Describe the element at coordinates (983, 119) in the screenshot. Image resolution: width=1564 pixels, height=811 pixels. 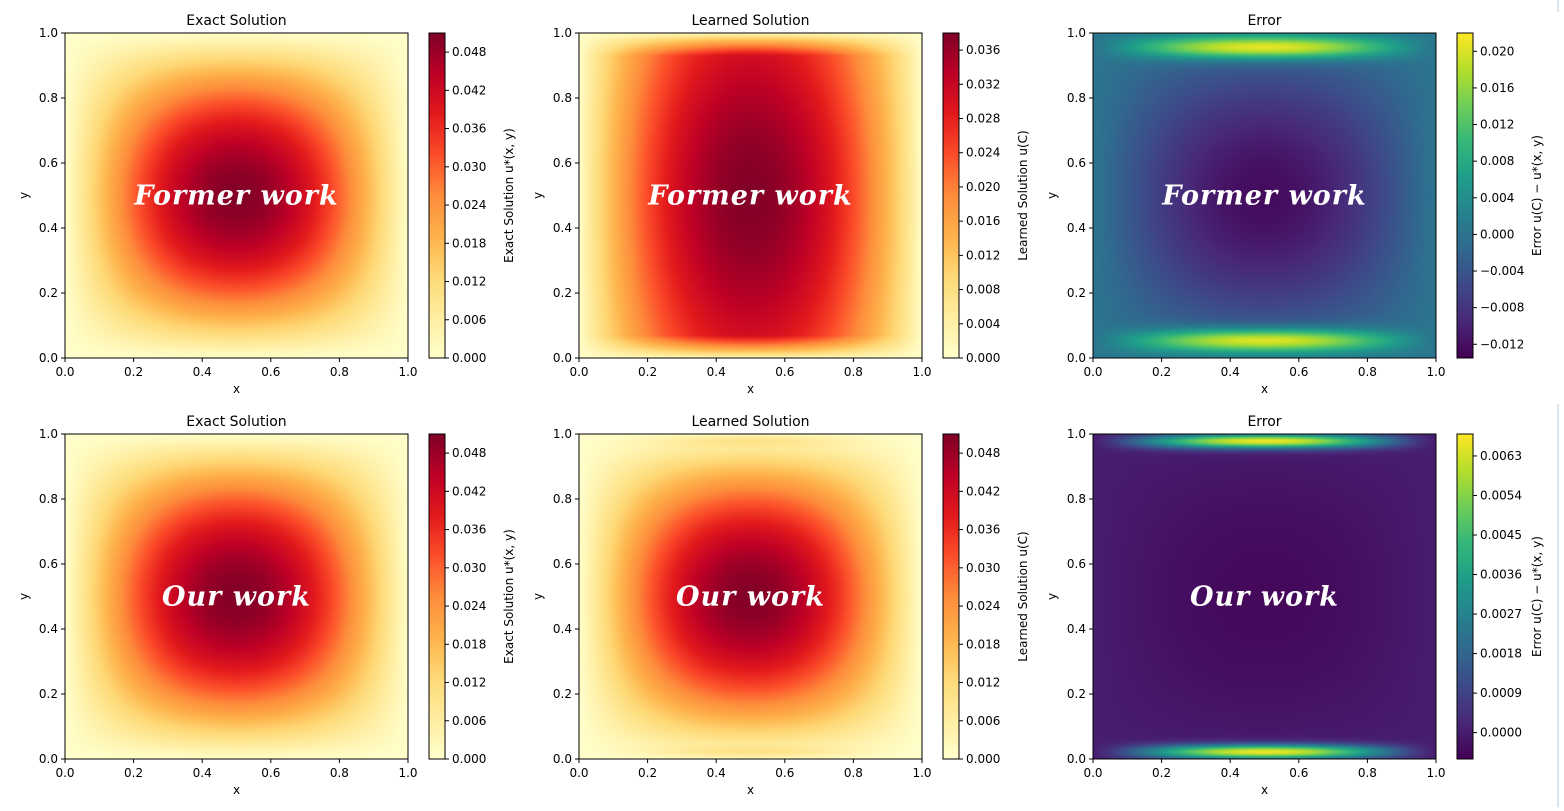
I see `colorbar-tick-label: 0.028` at that location.